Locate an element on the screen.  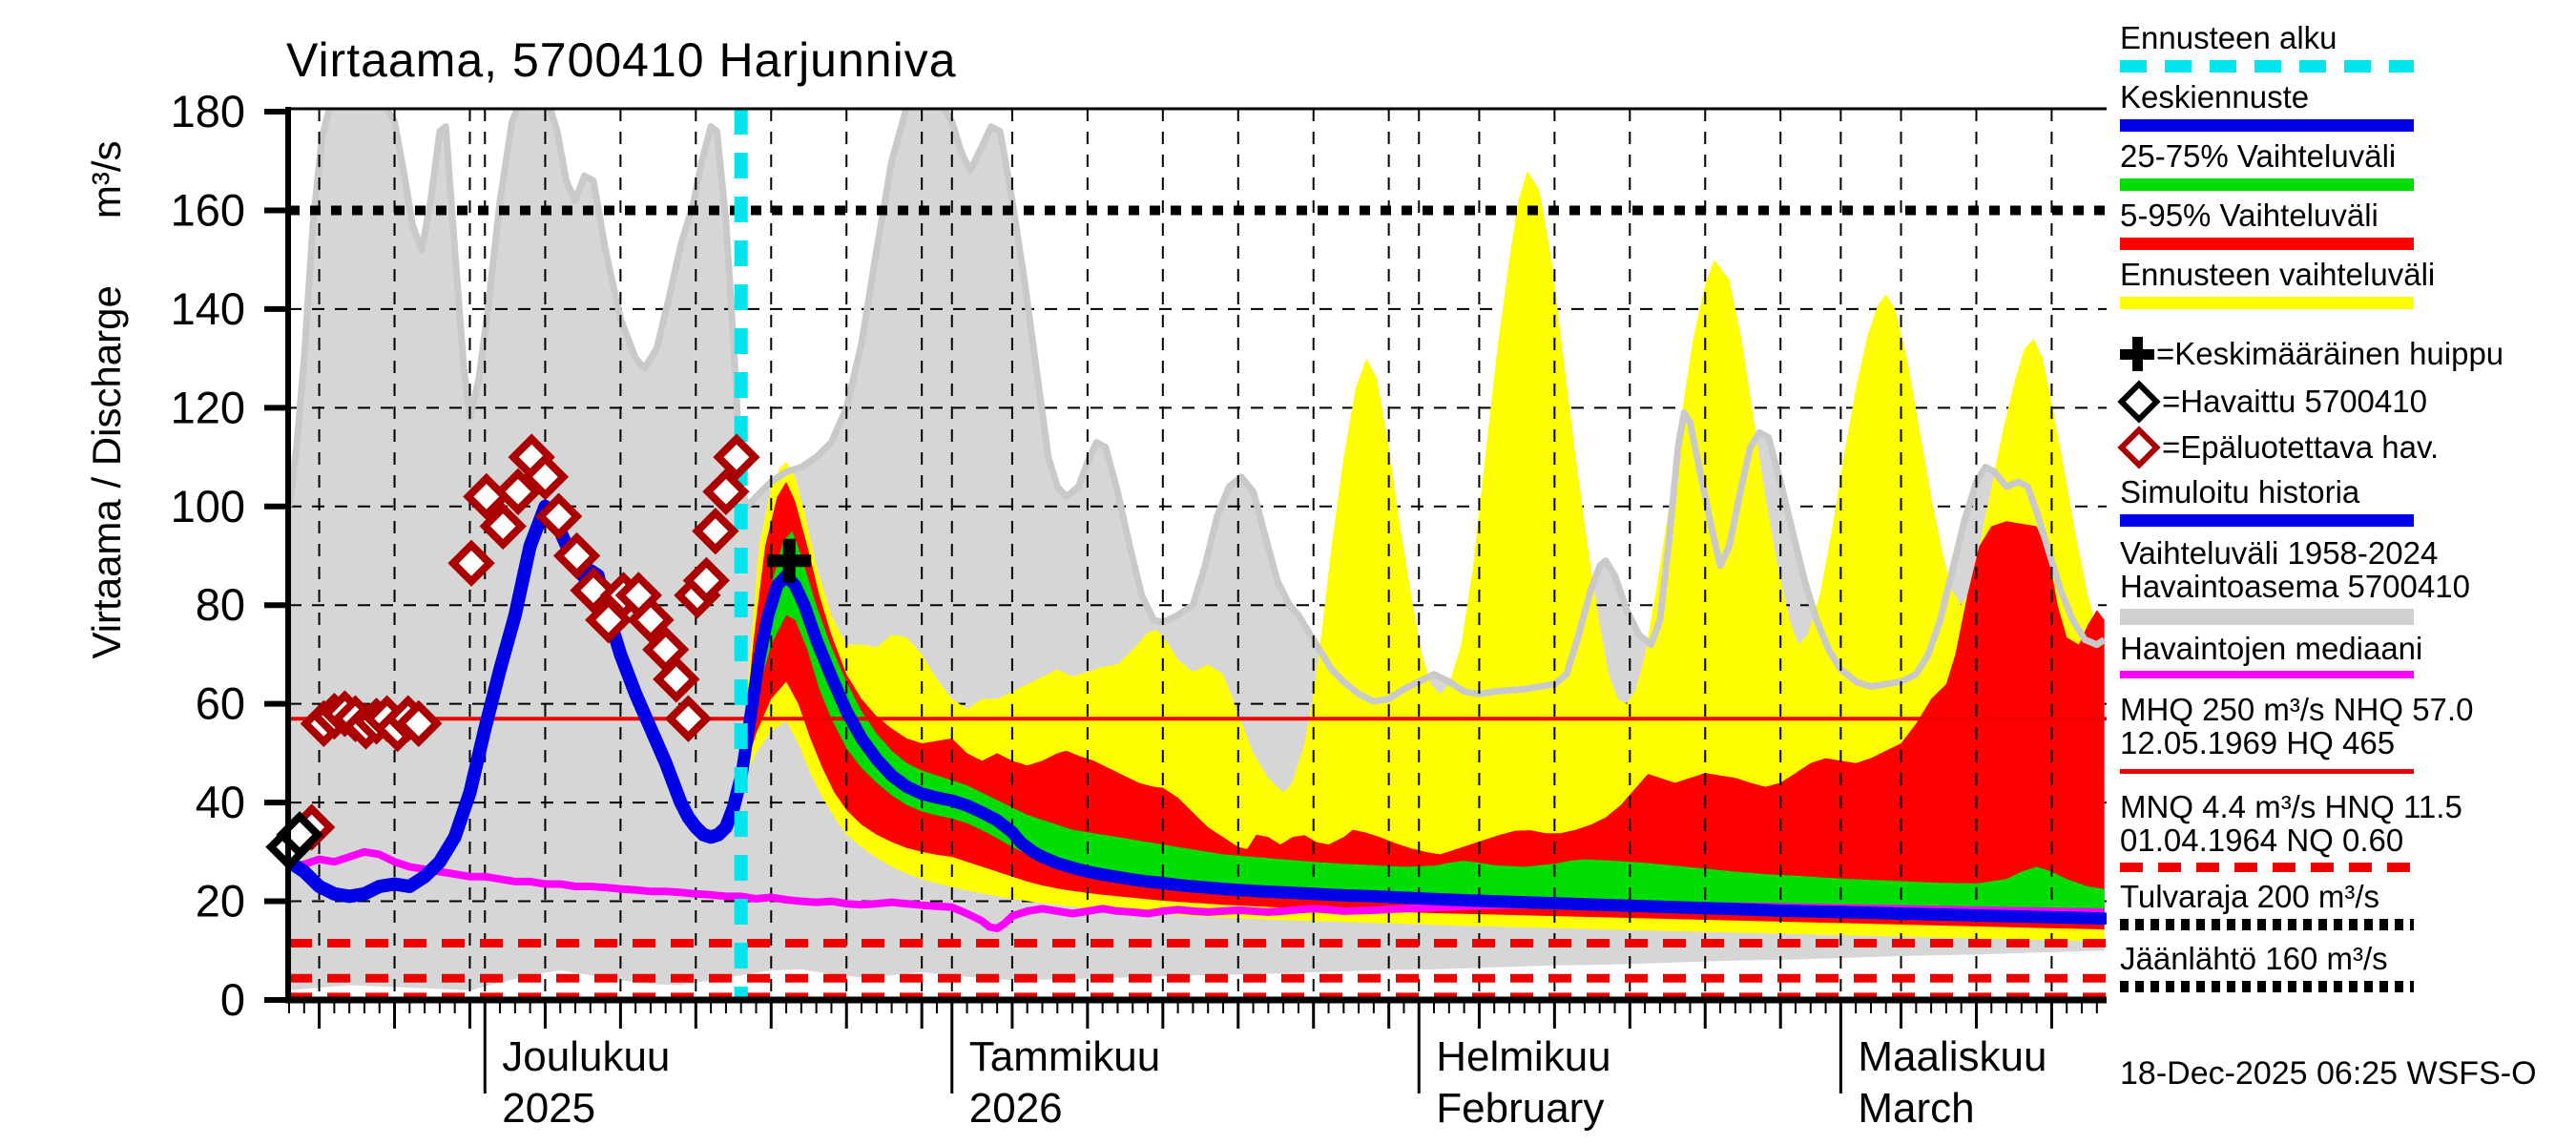
legend-item: =Epäluotettava hav. is located at coordinates (2278, 447).